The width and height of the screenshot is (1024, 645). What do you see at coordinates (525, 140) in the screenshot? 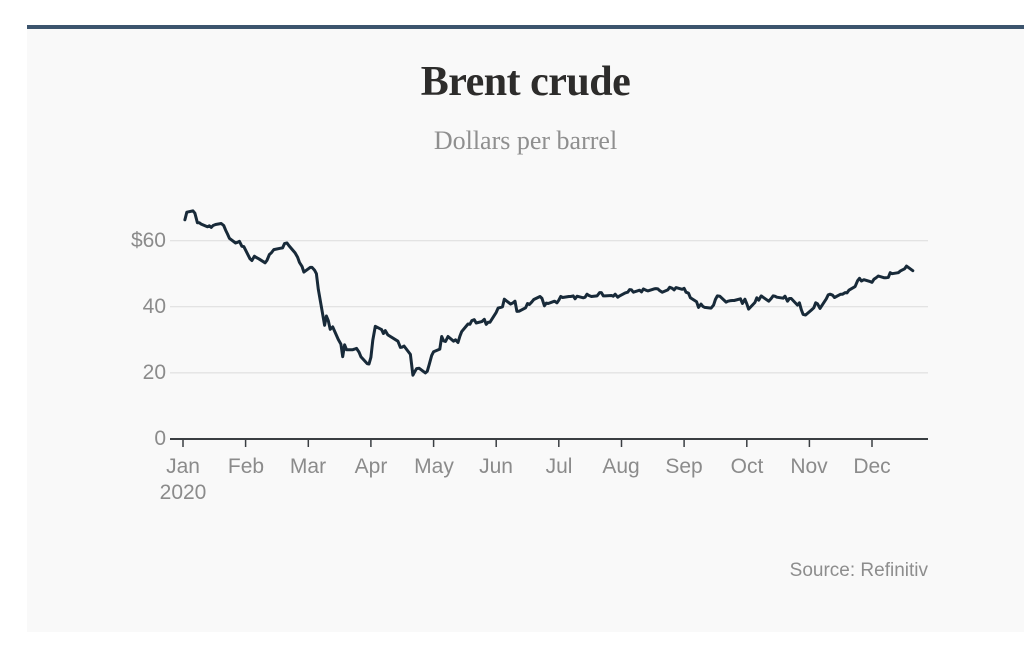
I see `chart-subtitle: Dollars per barrel` at bounding box center [525, 140].